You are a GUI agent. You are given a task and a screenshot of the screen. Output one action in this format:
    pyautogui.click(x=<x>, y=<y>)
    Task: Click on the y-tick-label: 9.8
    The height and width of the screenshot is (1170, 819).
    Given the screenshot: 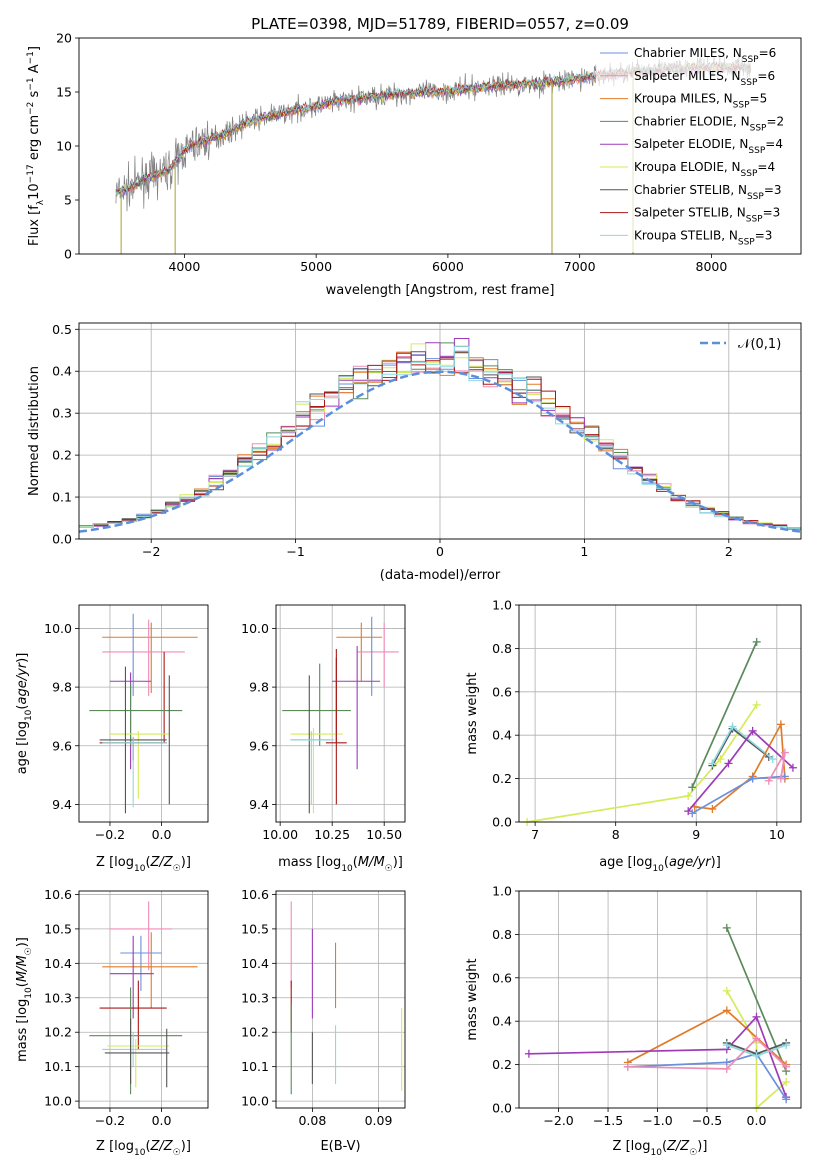 What is the action you would take?
    pyautogui.click(x=259, y=687)
    